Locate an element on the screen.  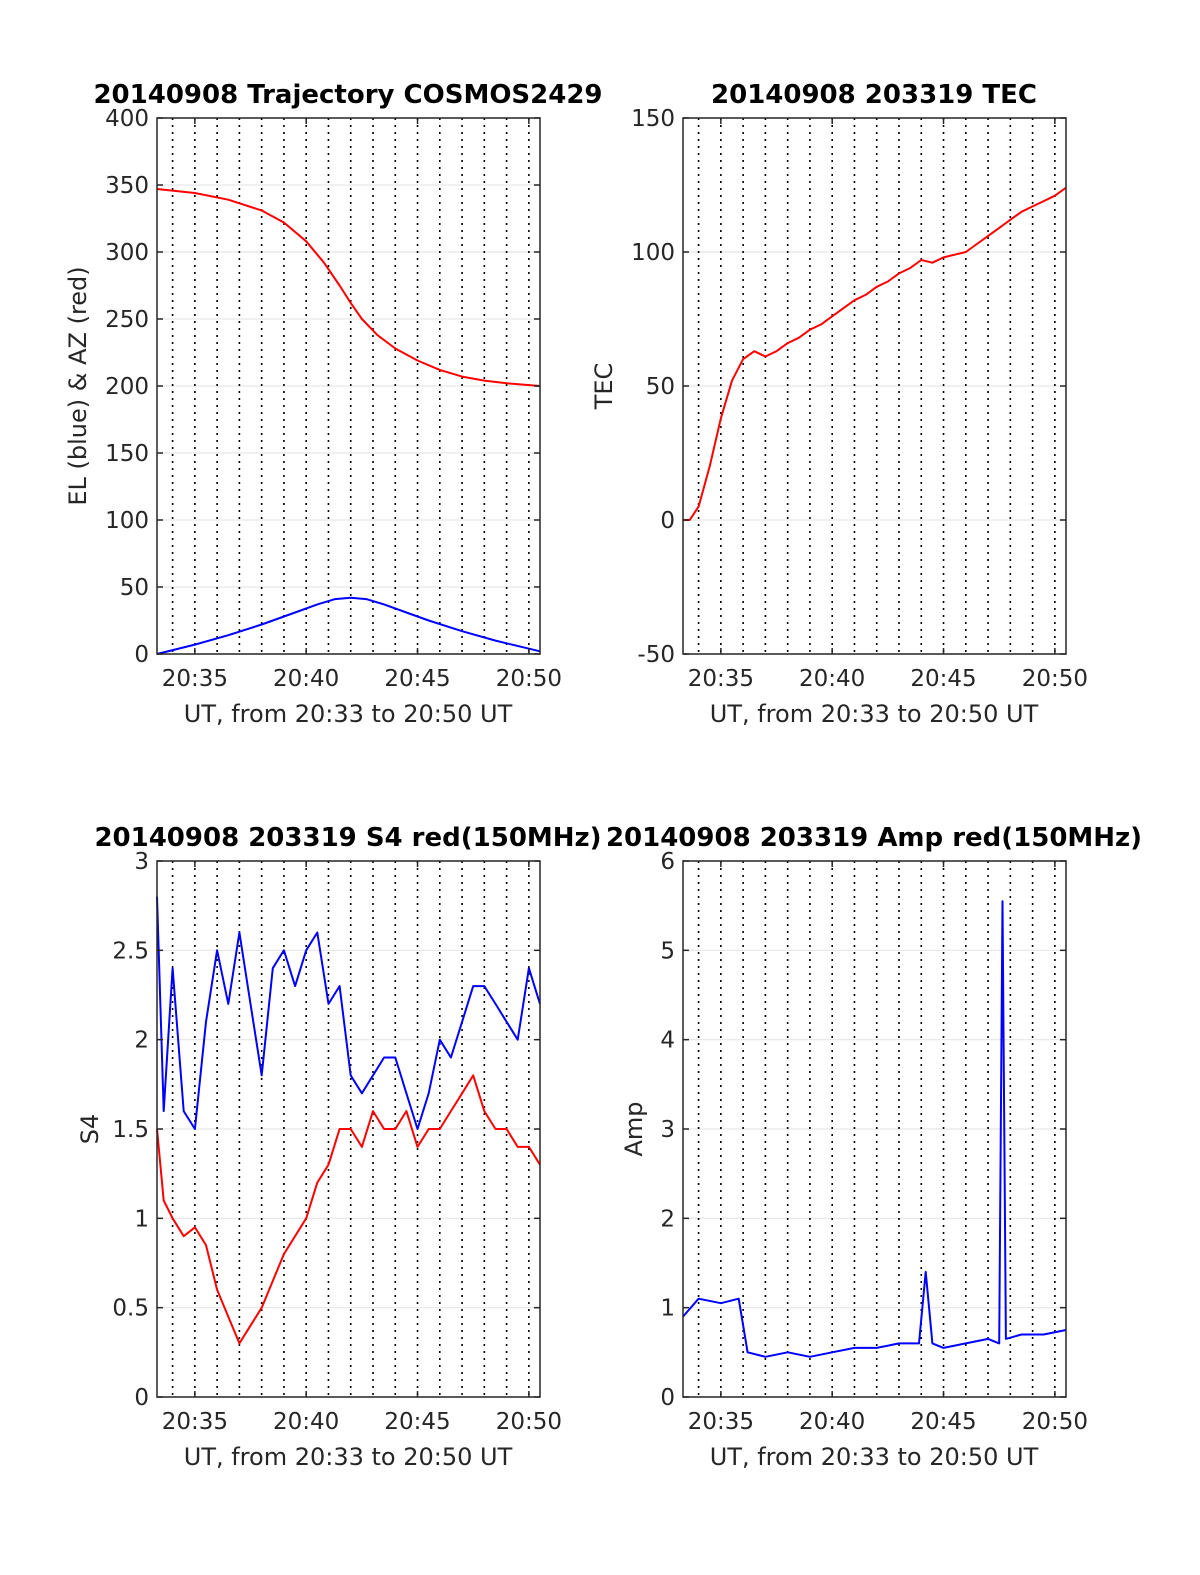
y-tick-label: 5 is located at coordinates (667, 951).